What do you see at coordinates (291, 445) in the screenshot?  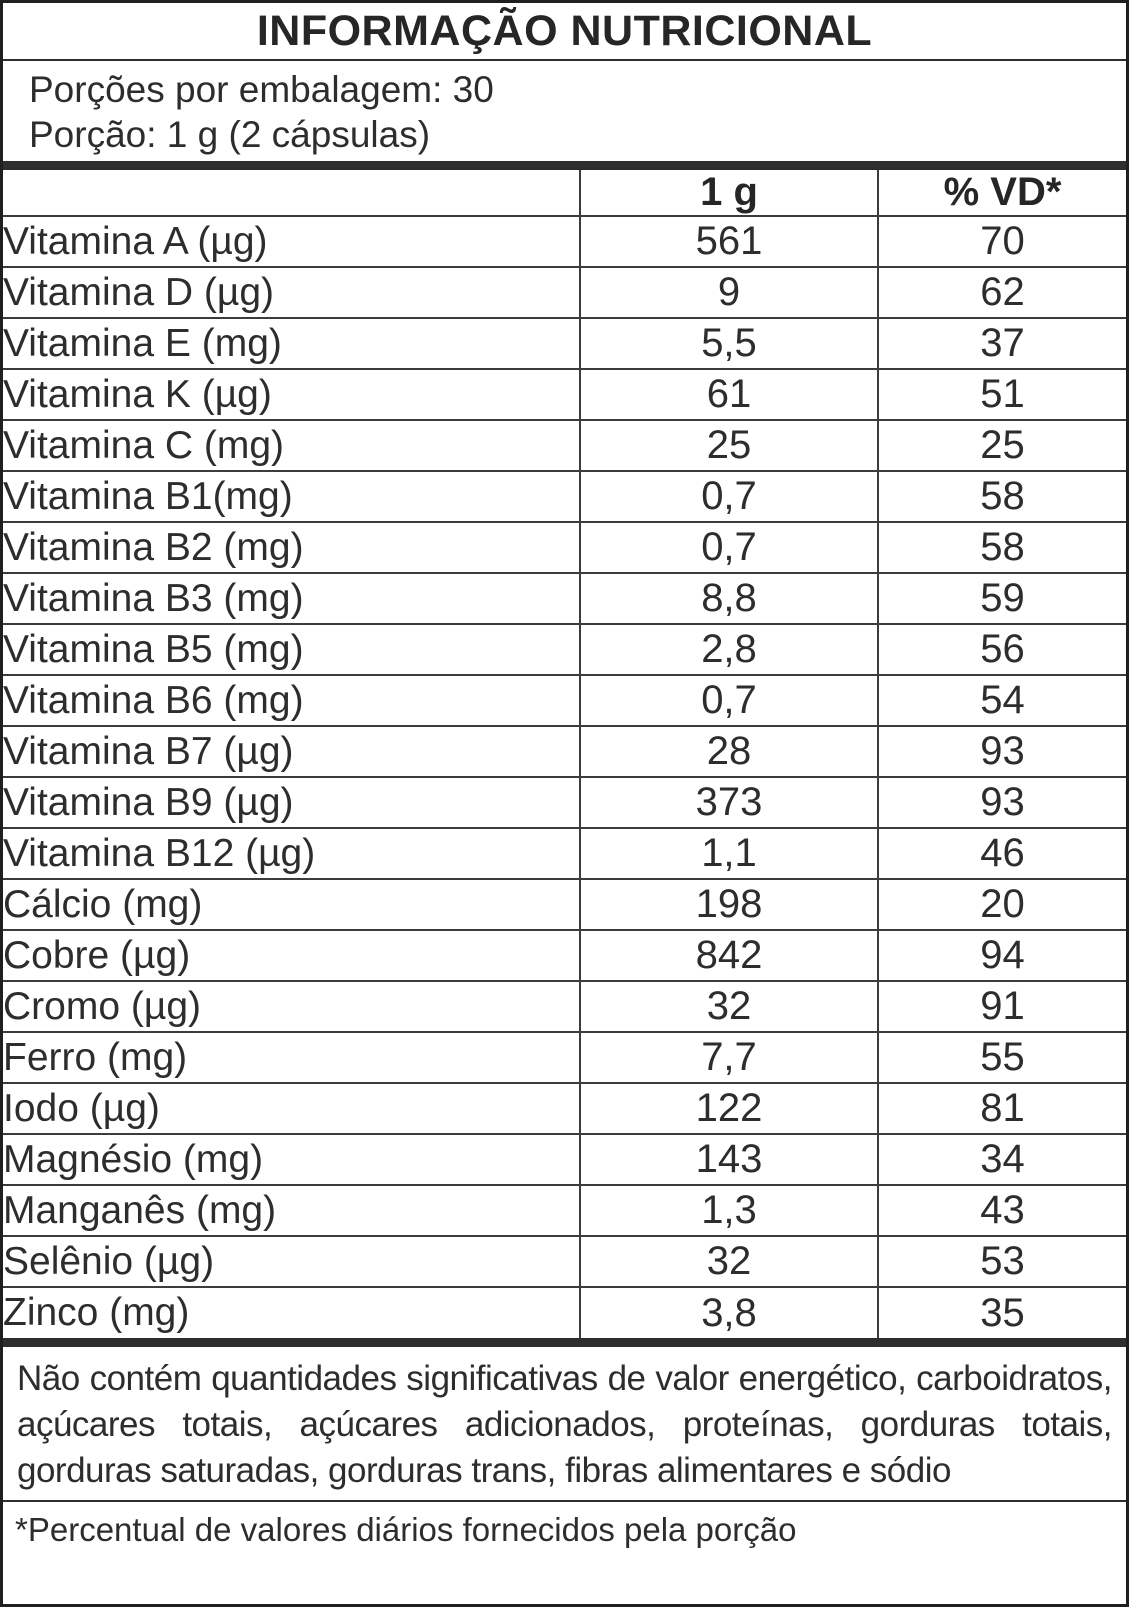 I see `nutrient-label: Vitamina C (mg)` at bounding box center [291, 445].